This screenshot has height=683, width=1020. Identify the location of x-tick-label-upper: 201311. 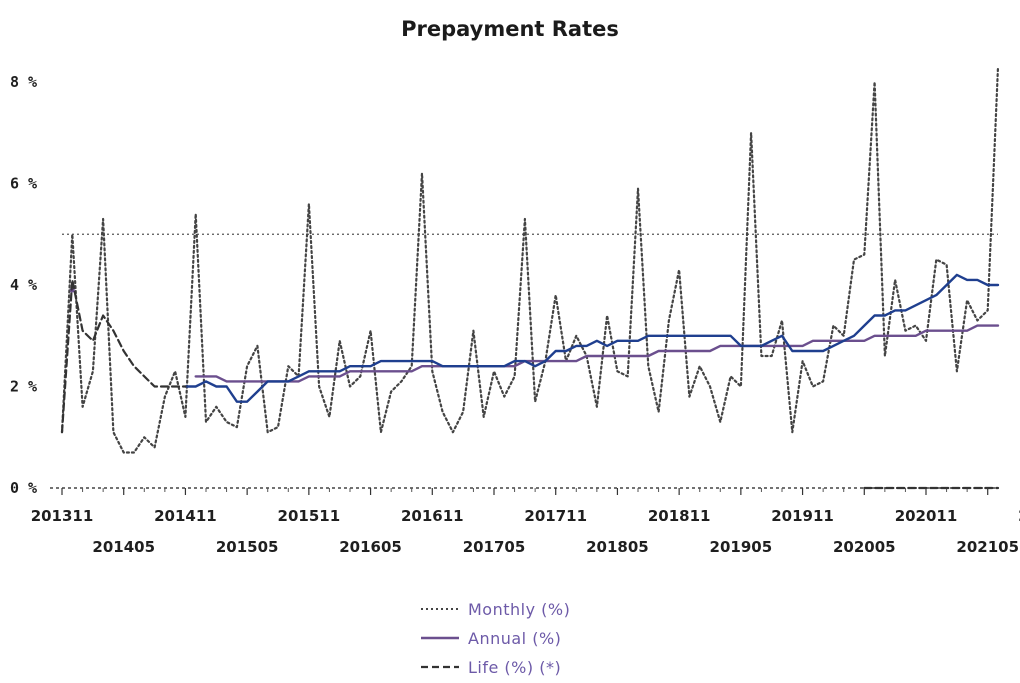
(62, 516).